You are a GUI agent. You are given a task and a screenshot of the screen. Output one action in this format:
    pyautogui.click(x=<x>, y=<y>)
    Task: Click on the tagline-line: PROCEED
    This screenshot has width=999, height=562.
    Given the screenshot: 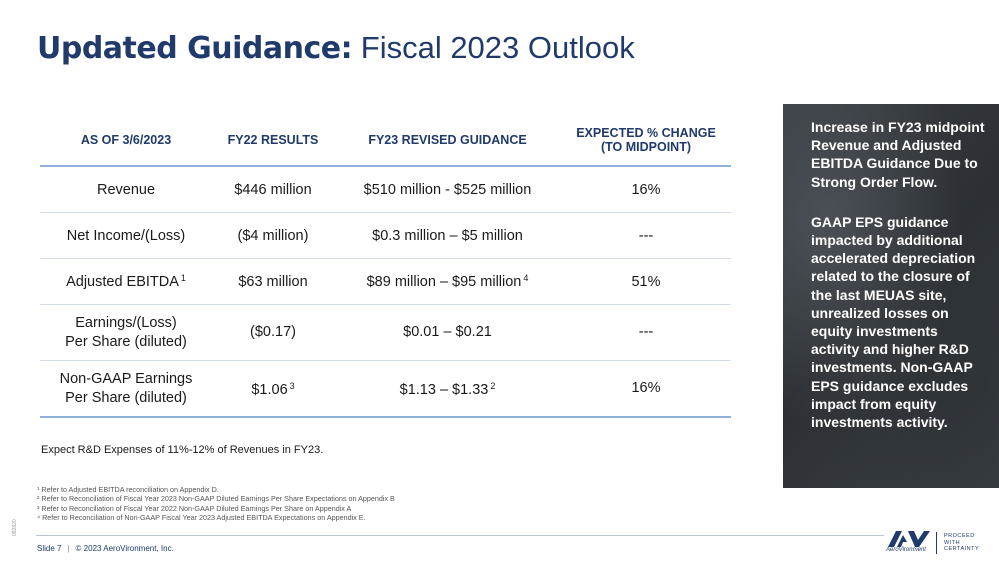 What is the action you would take?
    pyautogui.click(x=959, y=536)
    